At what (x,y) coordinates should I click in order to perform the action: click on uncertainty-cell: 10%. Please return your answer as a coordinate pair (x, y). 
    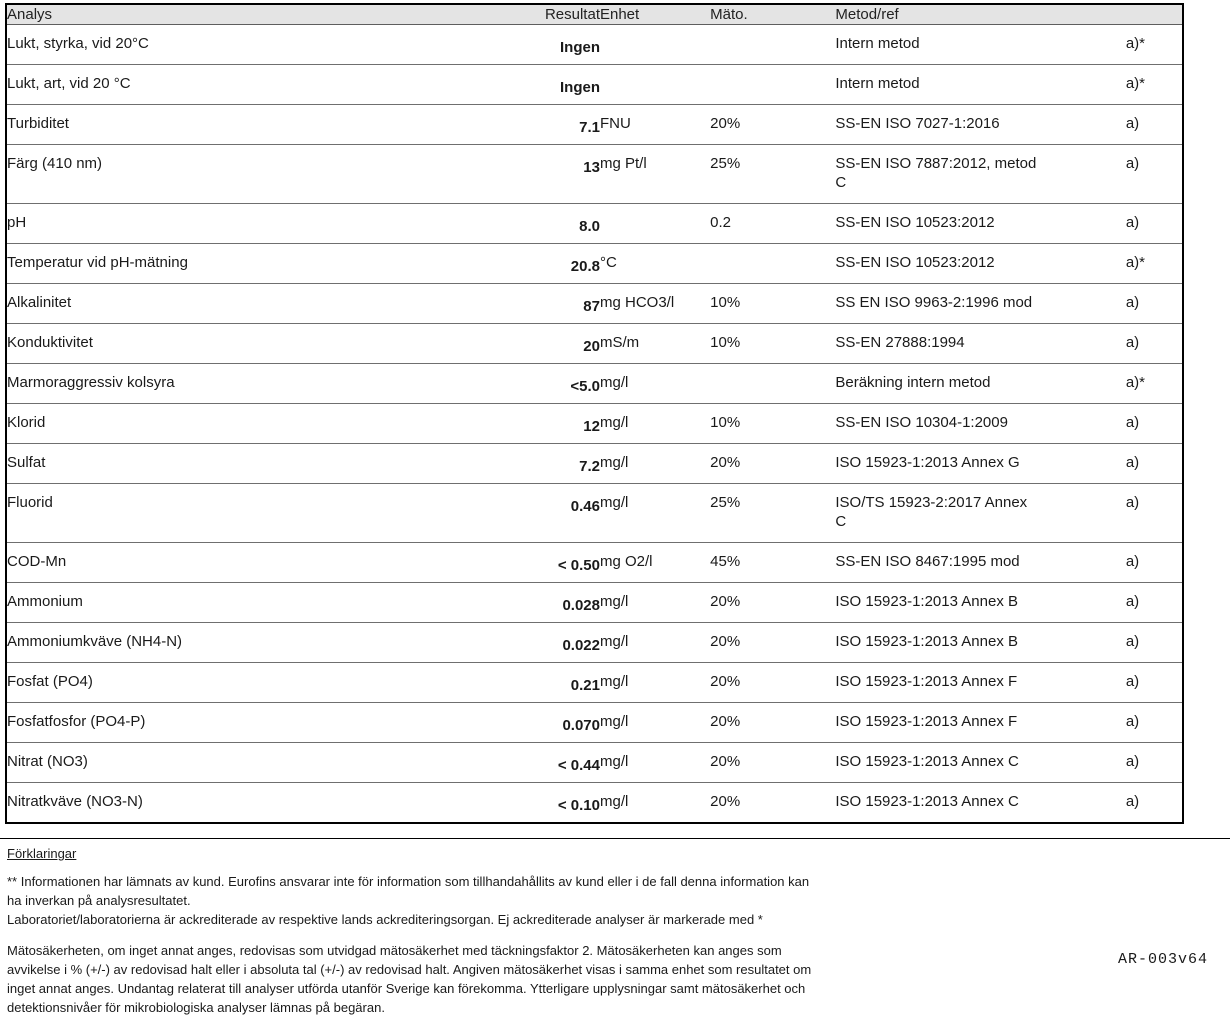
    Looking at the image, I should click on (725, 302).